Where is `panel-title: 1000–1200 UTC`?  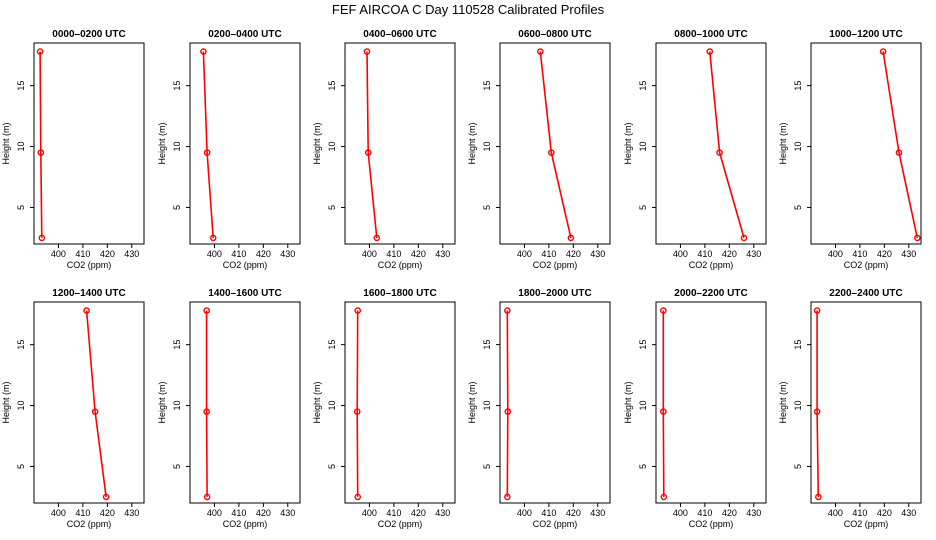 panel-title: 1000–1200 UTC is located at coordinates (865, 34).